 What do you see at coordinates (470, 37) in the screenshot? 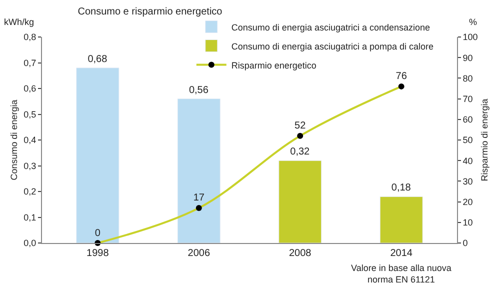
I see `y2-tick-label: 100` at bounding box center [470, 37].